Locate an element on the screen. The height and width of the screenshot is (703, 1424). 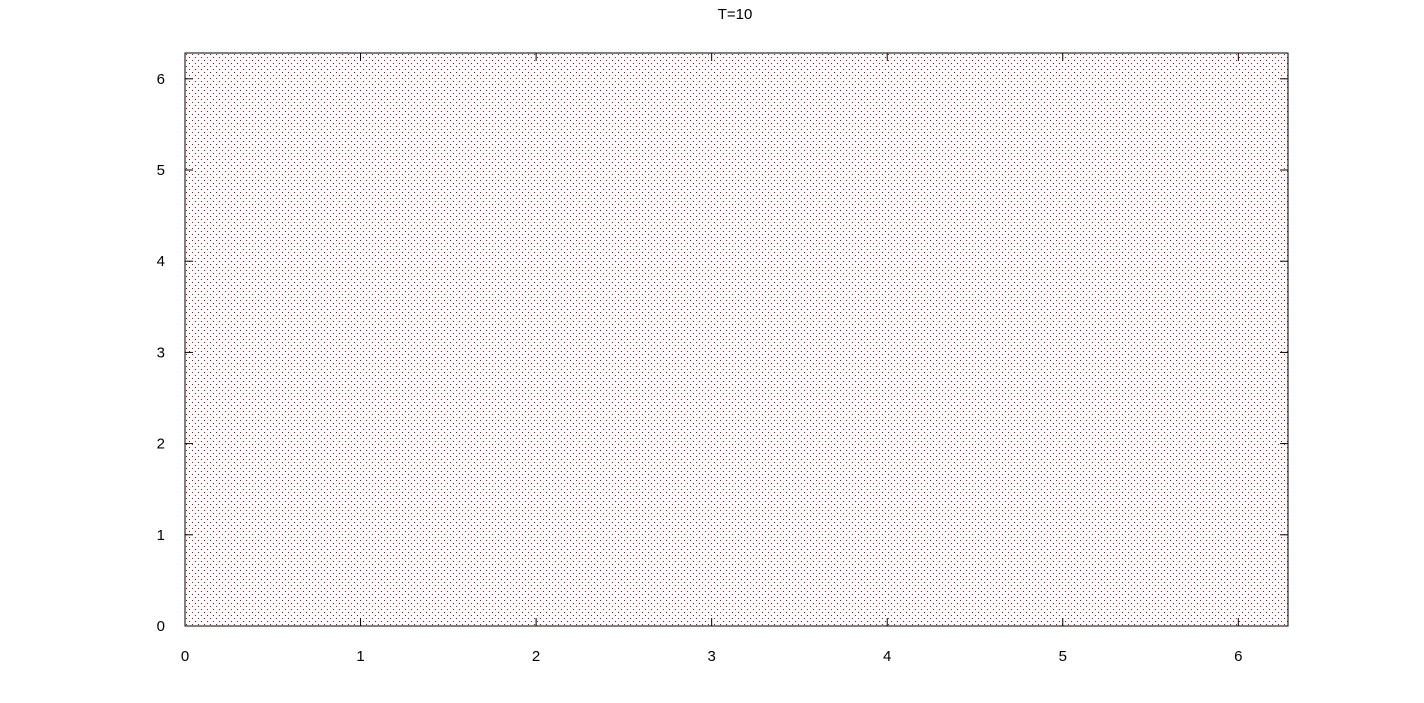
x-tick-label: 4 is located at coordinates (887, 656).